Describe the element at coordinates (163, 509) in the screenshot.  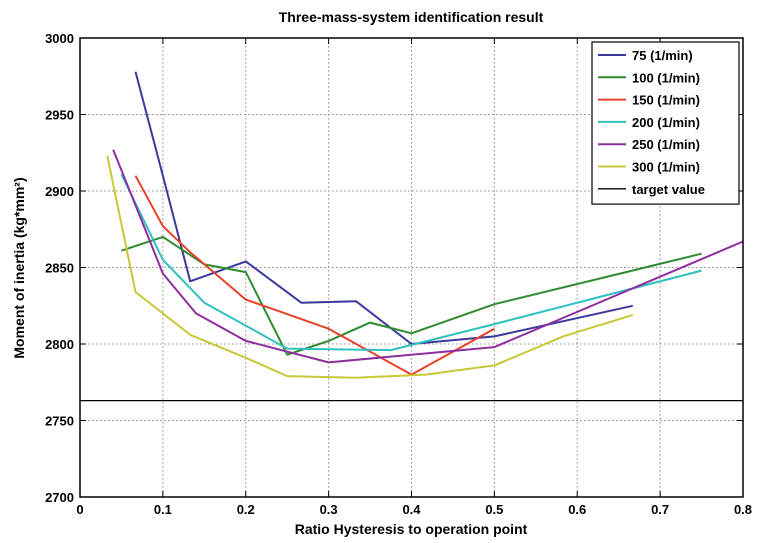
I see `x-tick-label: 0.1` at that location.